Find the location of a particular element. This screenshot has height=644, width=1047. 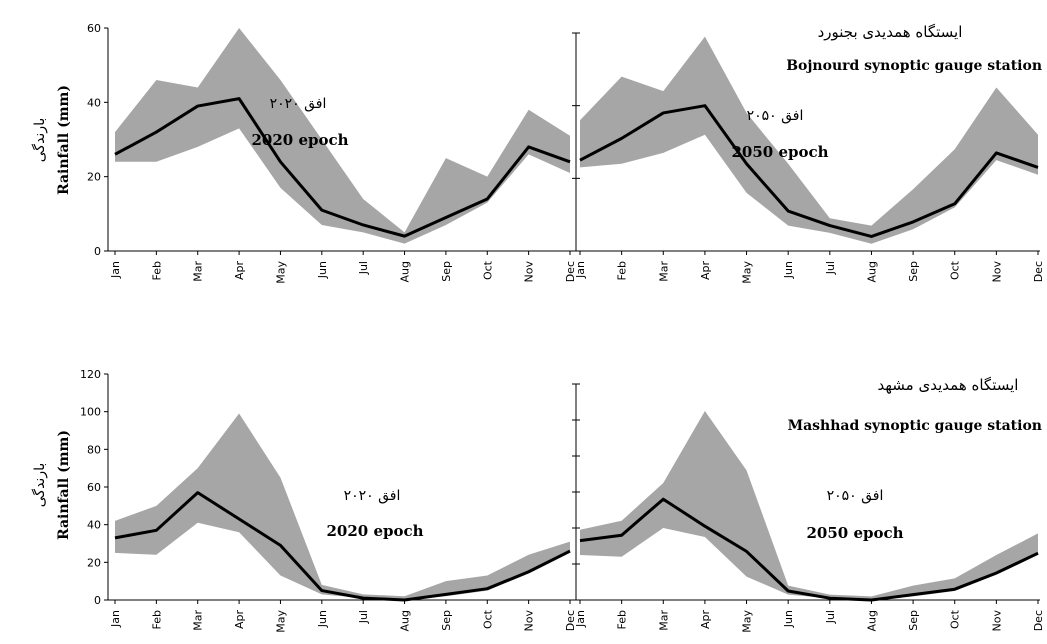

rainfall-line-top-right is located at coordinates (809, 171).